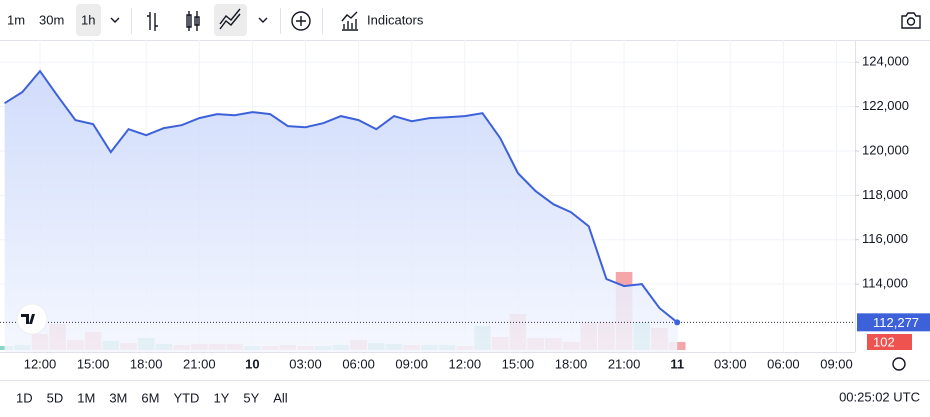 Image resolution: width=930 pixels, height=417 pixels. What do you see at coordinates (677, 322) in the screenshot?
I see `last-point` at bounding box center [677, 322].